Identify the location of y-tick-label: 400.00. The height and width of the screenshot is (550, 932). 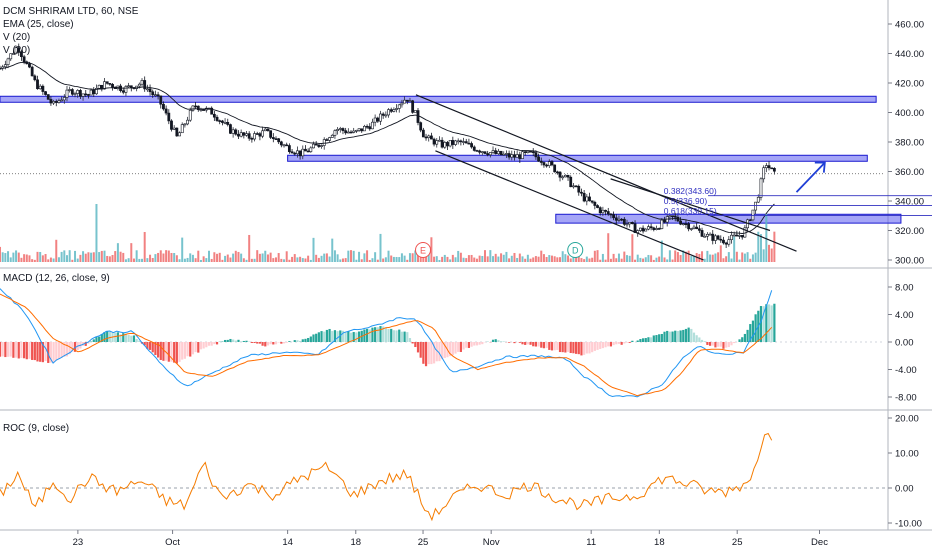
(909, 113).